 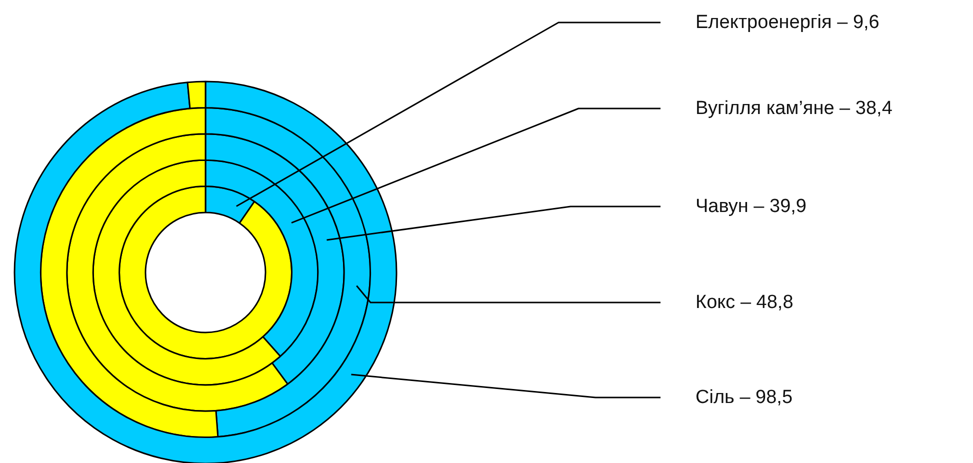 I want to click on text: Електроенергія – 9,6, so click(x=788, y=22).